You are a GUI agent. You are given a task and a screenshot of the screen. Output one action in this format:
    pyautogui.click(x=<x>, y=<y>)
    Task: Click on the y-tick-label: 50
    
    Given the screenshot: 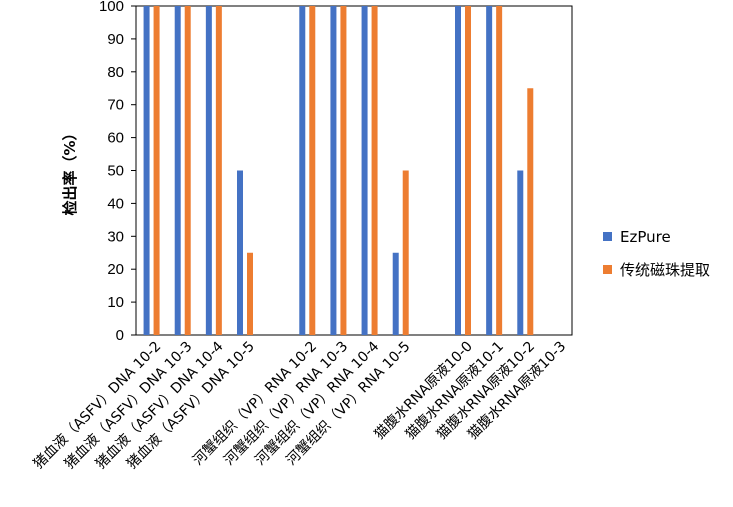 What is the action you would take?
    pyautogui.click(x=115, y=171)
    